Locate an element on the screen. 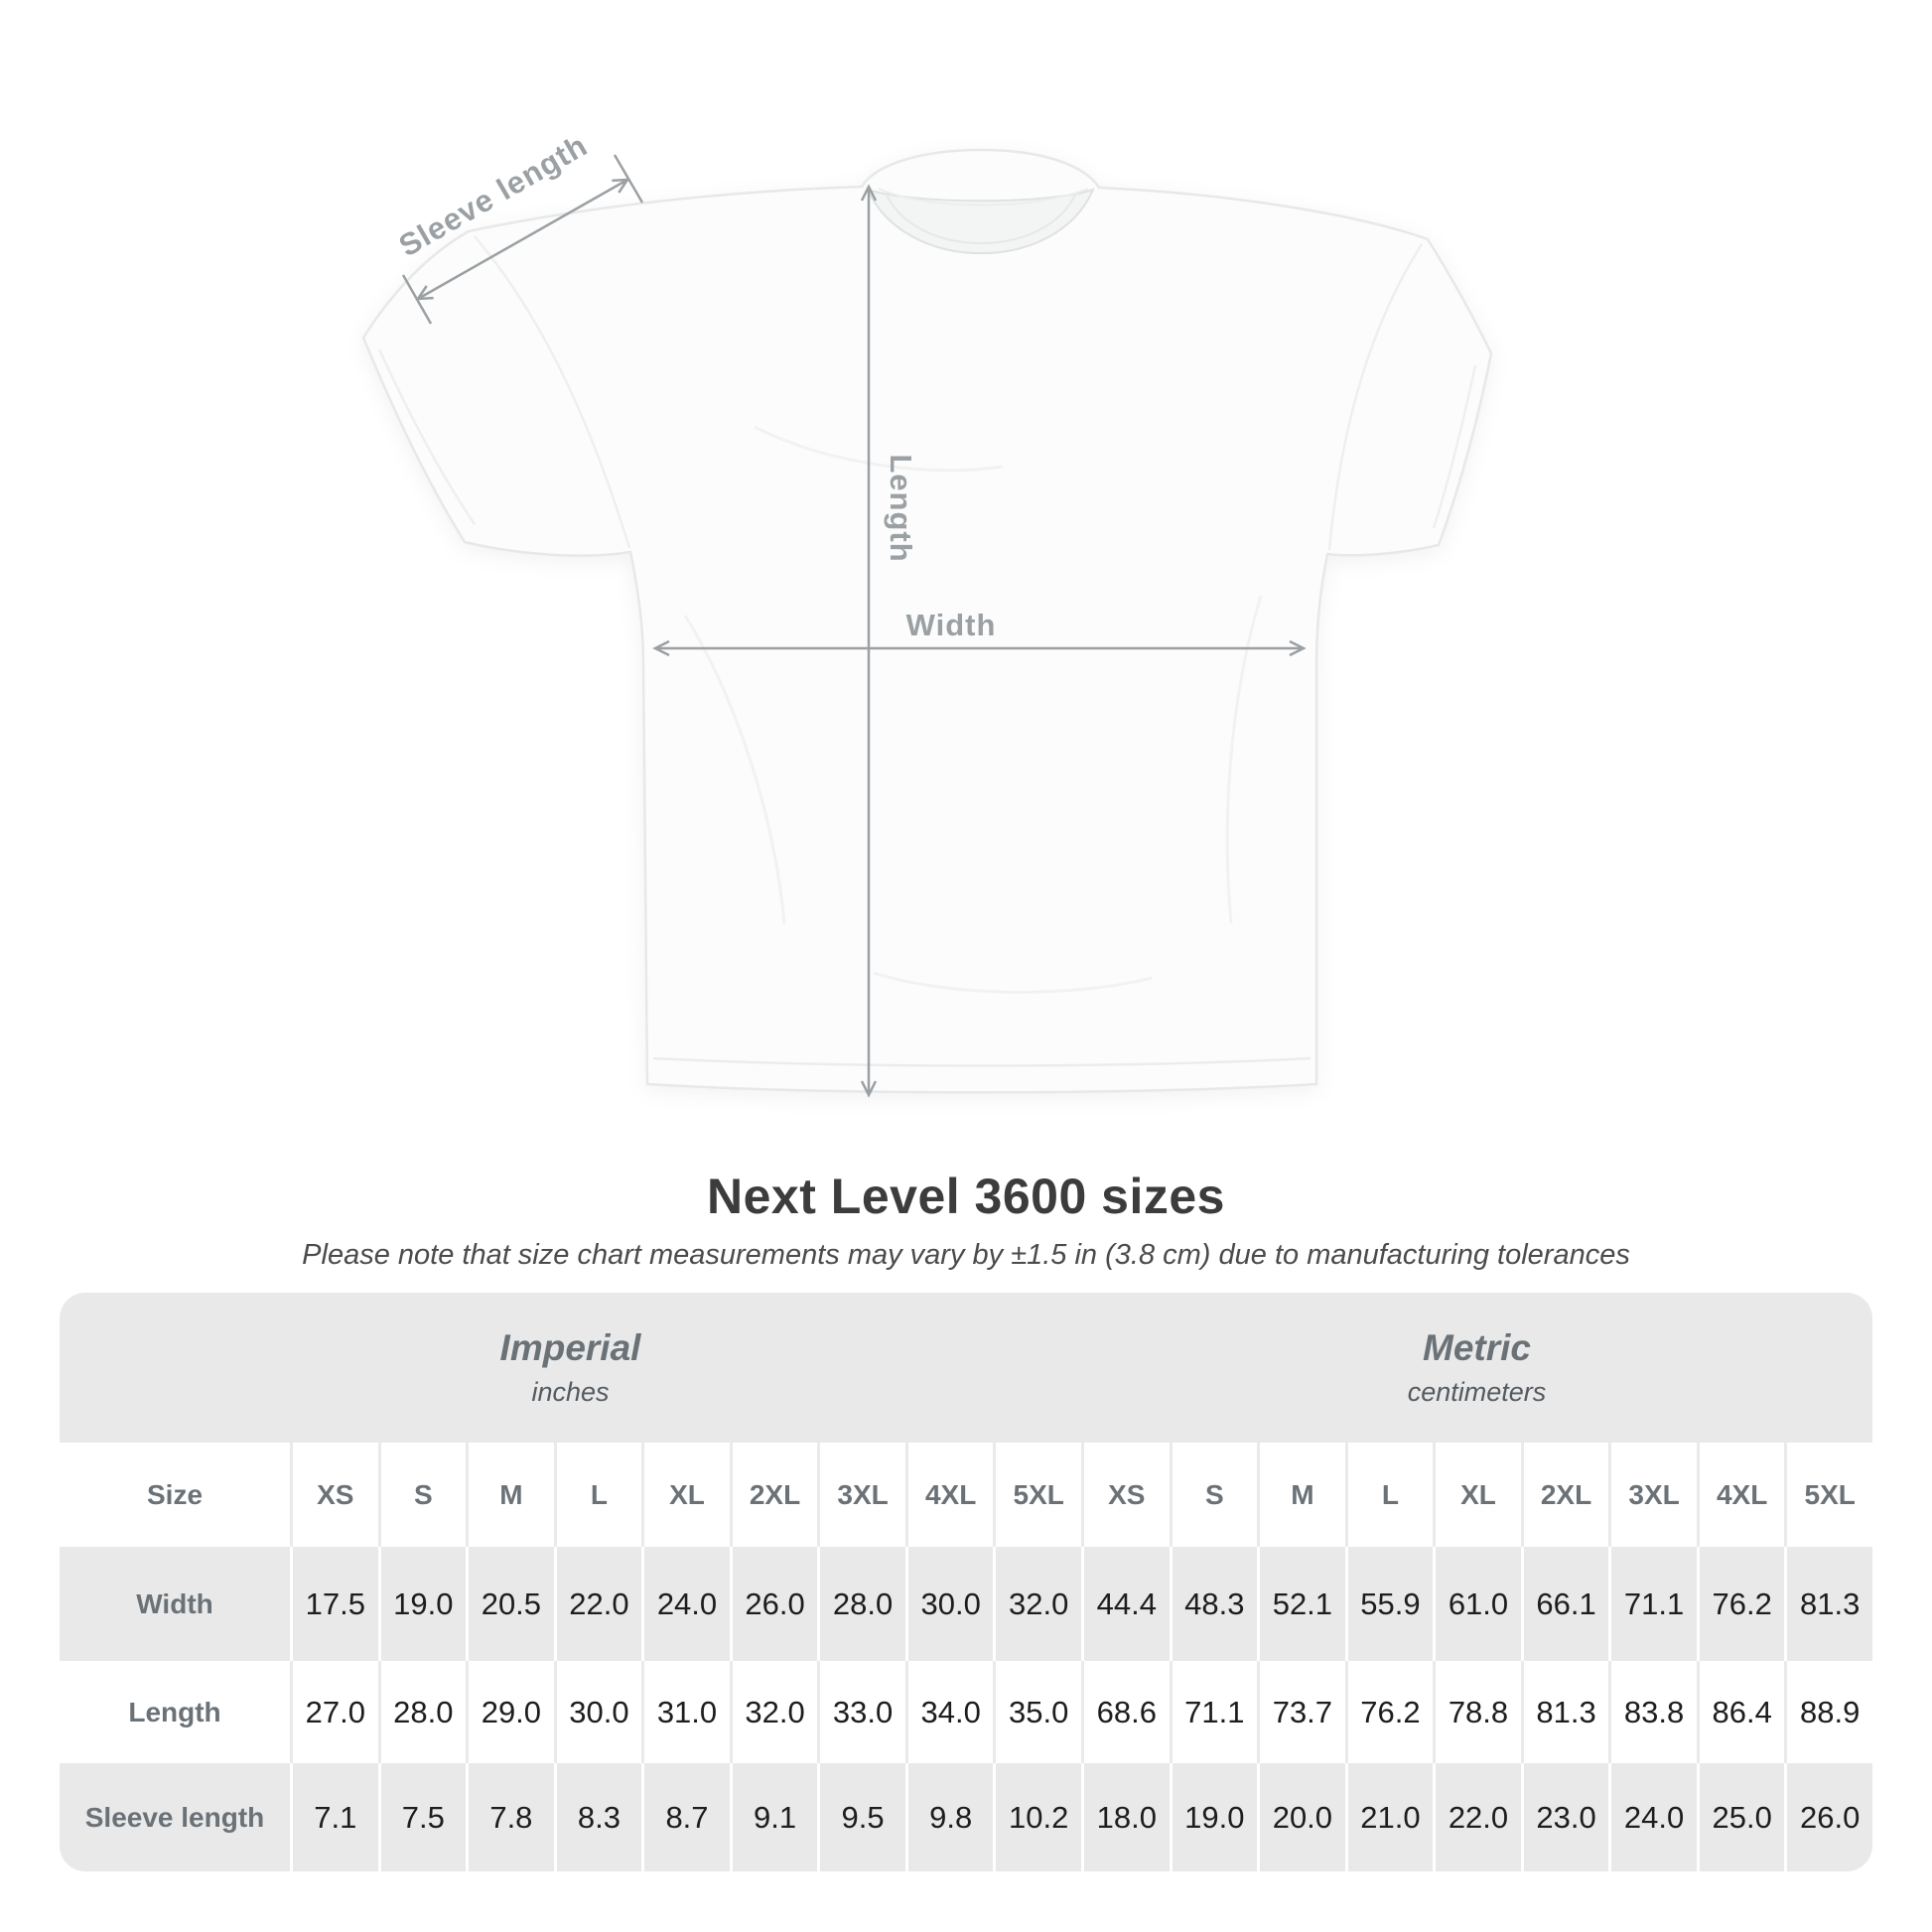 The height and width of the screenshot is (1932, 1932). imperial-unit: inches is located at coordinates (570, 1392).